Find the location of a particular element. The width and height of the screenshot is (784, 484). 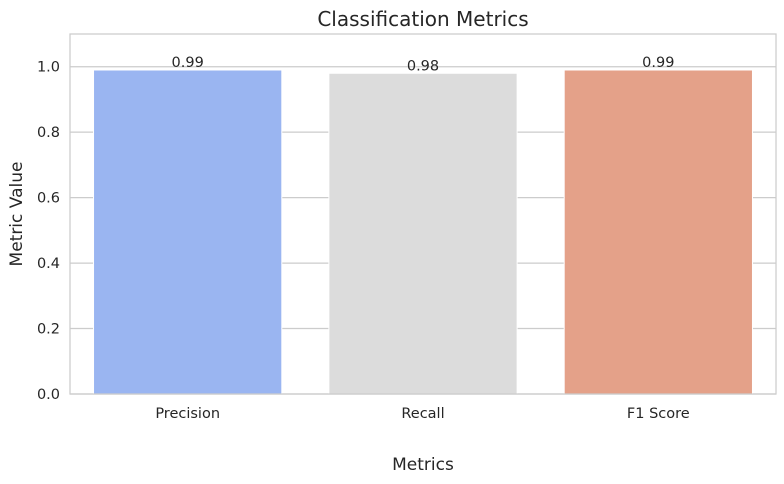

value-labels: 0.99 0.98 0.99 is located at coordinates (423, 64).